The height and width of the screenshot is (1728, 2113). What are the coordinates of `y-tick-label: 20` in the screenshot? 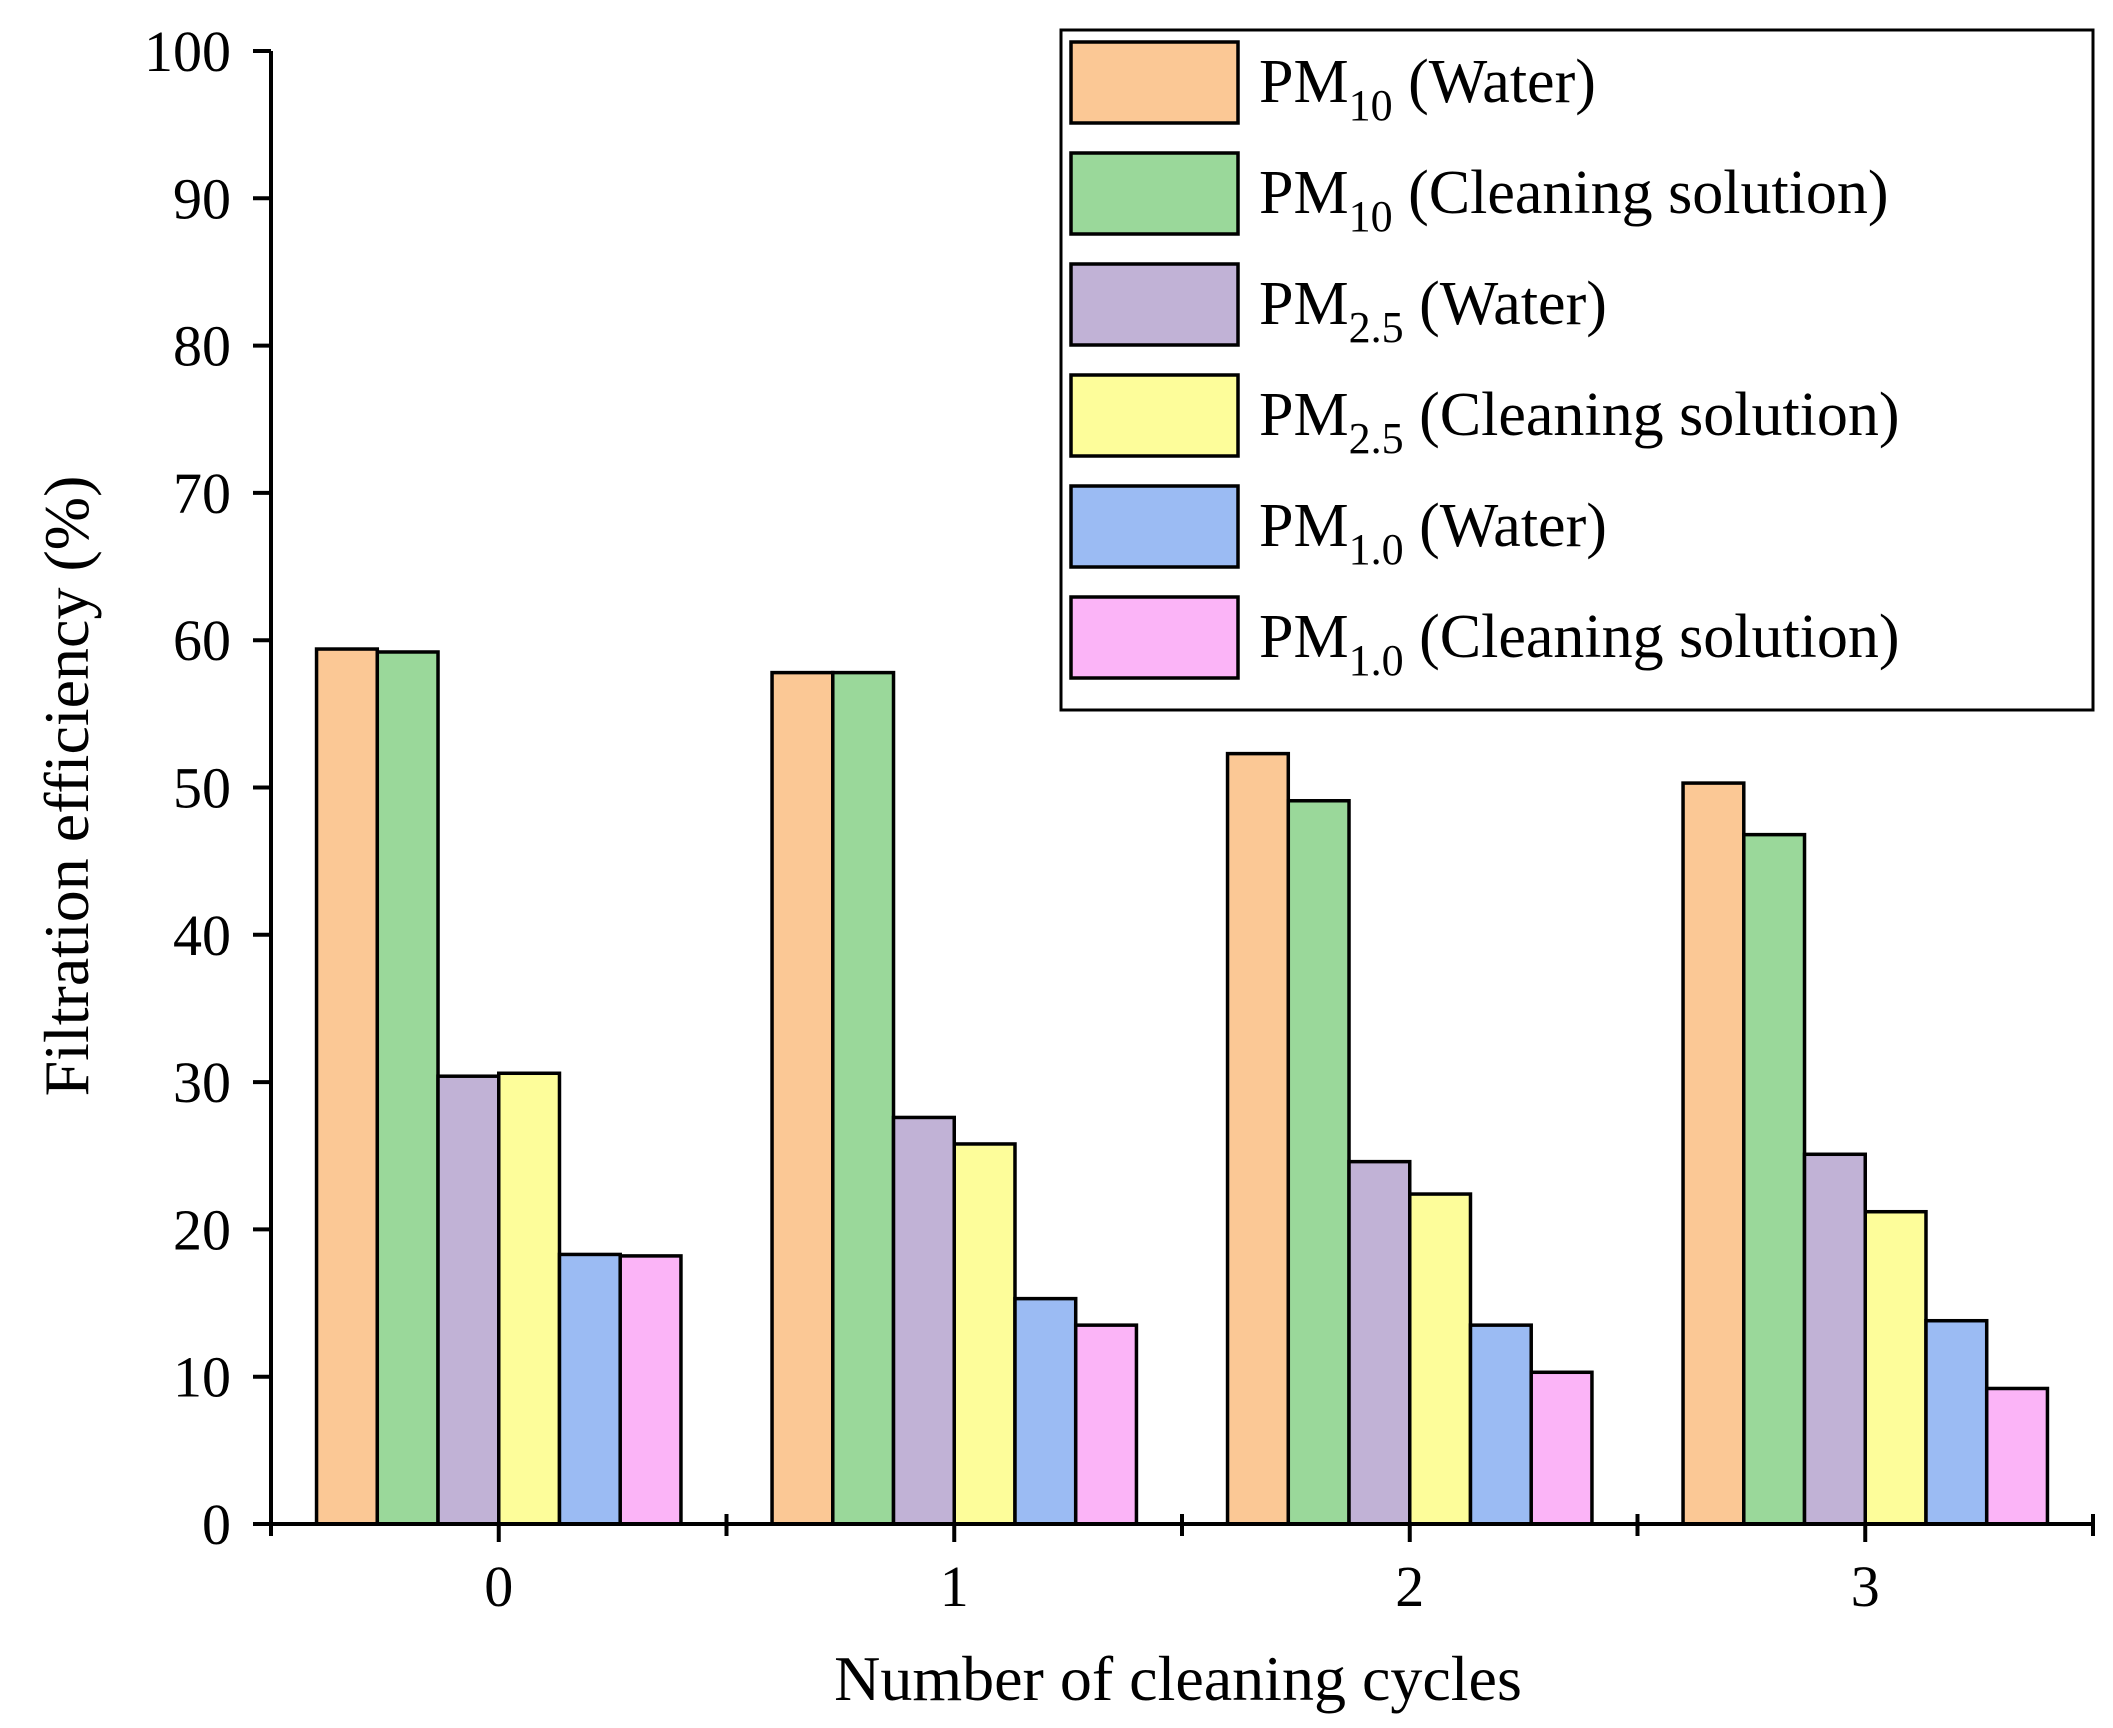 It's located at (202, 1229).